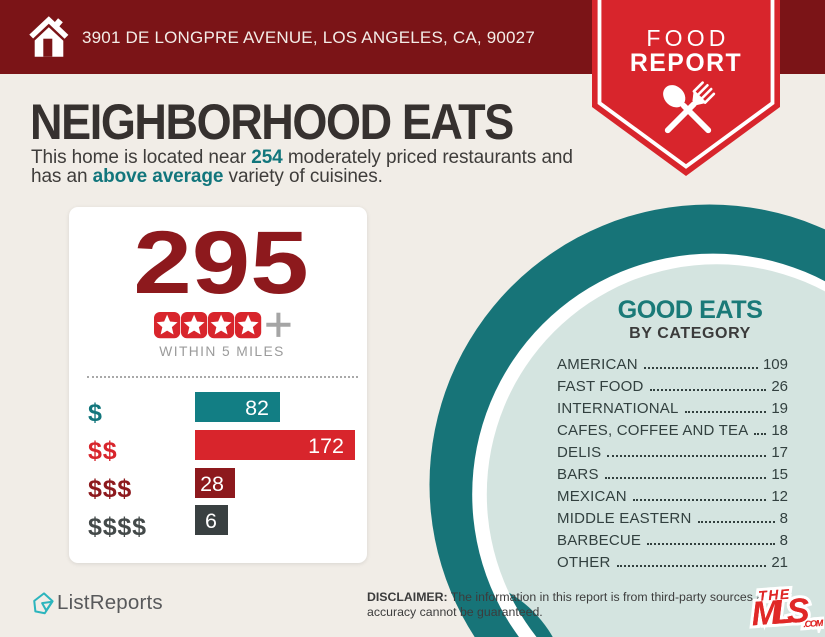 Image resolution: width=825 pixels, height=637 pixels. I want to click on svg-text: MLS, so click(780, 612).